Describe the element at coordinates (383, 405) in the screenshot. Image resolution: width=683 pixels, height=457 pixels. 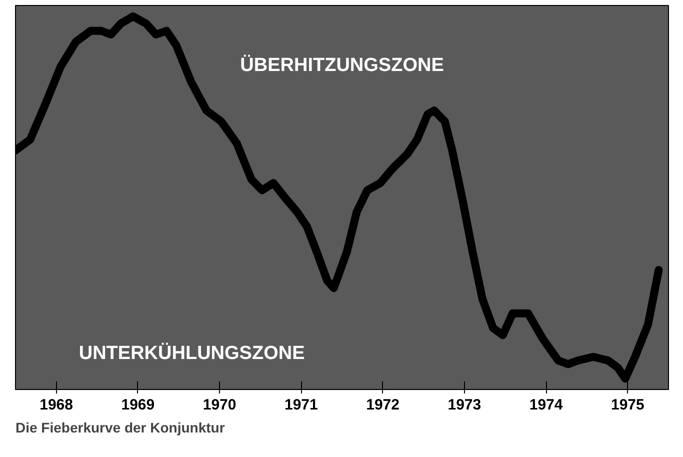
I see `x-tick-label: 1972` at that location.